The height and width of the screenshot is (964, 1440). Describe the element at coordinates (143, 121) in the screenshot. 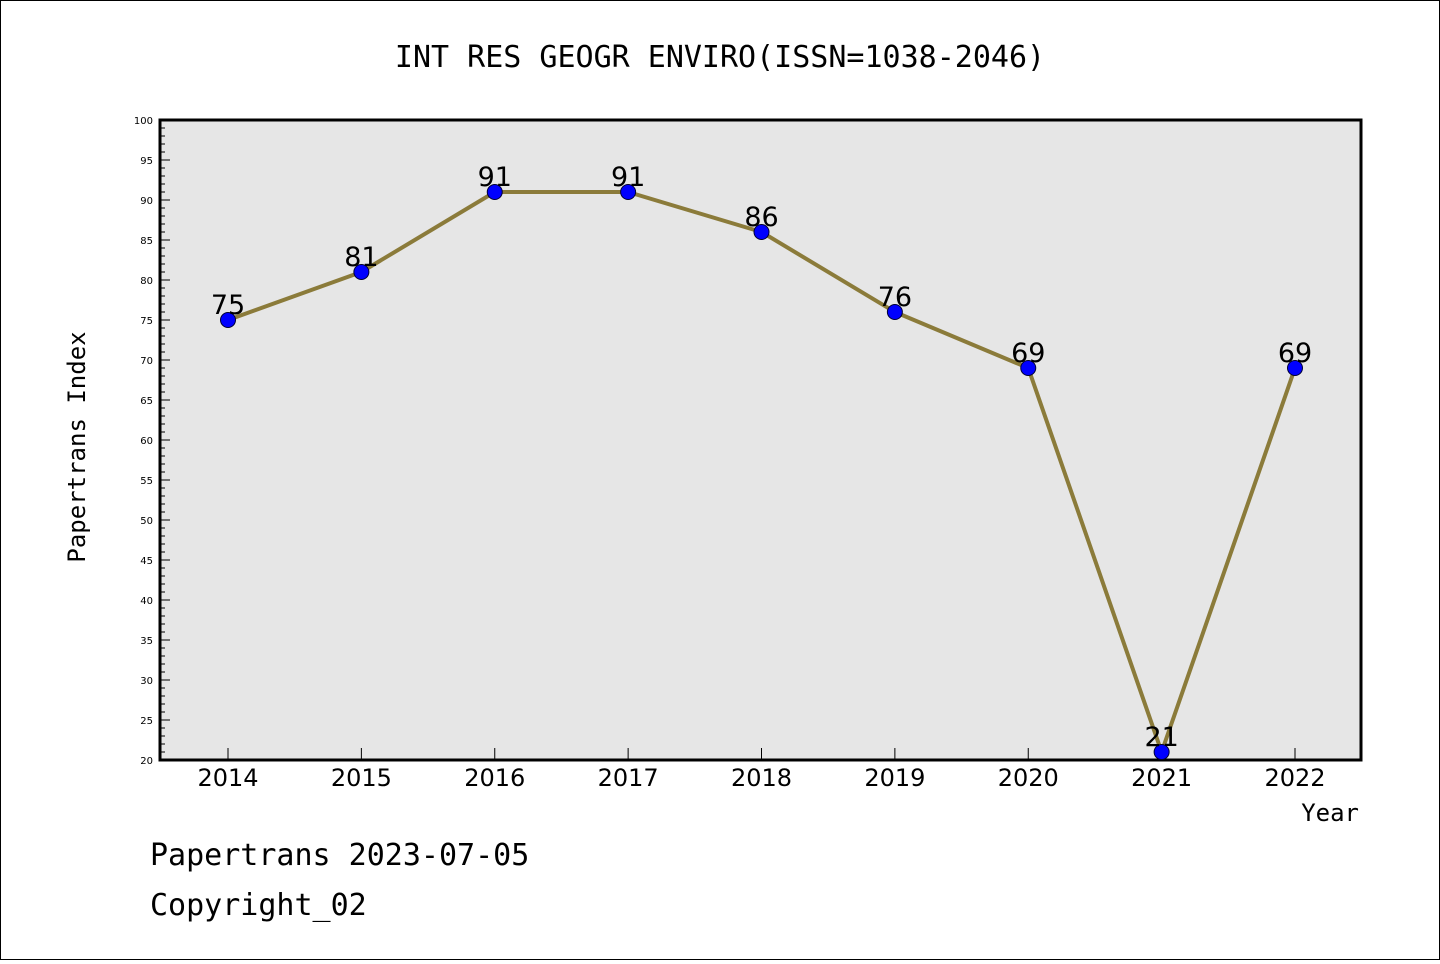

I see `y-tick-label: 100` at that location.